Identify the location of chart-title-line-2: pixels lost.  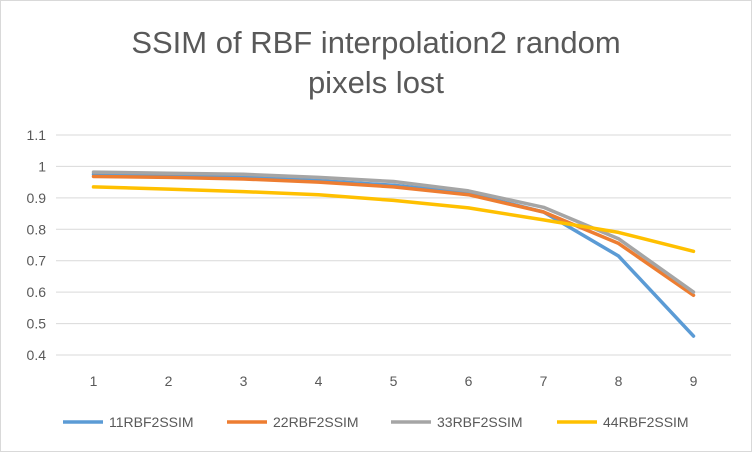
(376, 82).